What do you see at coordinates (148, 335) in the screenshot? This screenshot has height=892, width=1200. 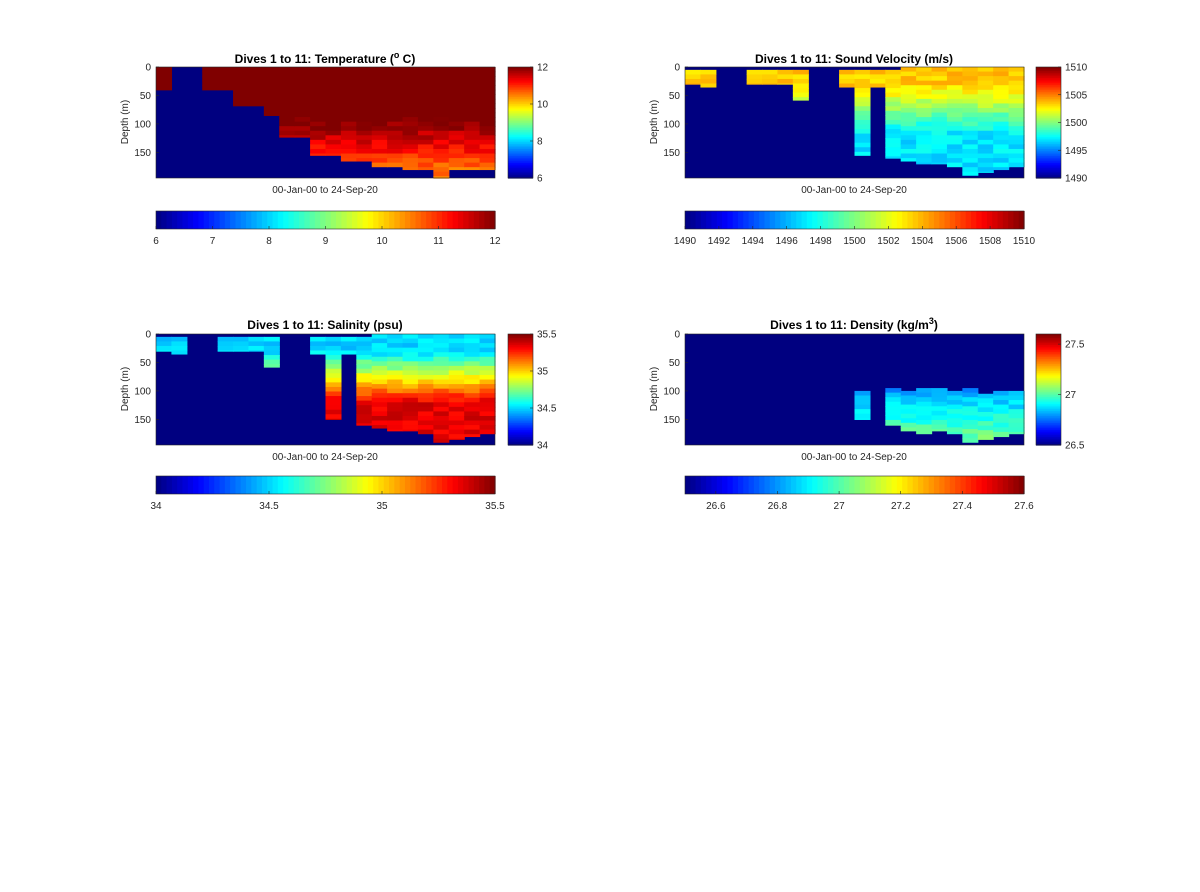 I see `salinity-y-tick-label: 0` at bounding box center [148, 335].